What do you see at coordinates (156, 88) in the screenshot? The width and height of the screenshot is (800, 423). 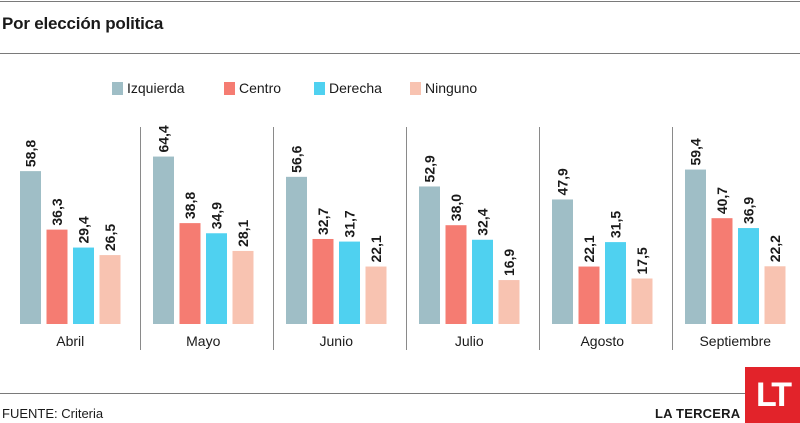 I see `legend-label: Izquierda` at bounding box center [156, 88].